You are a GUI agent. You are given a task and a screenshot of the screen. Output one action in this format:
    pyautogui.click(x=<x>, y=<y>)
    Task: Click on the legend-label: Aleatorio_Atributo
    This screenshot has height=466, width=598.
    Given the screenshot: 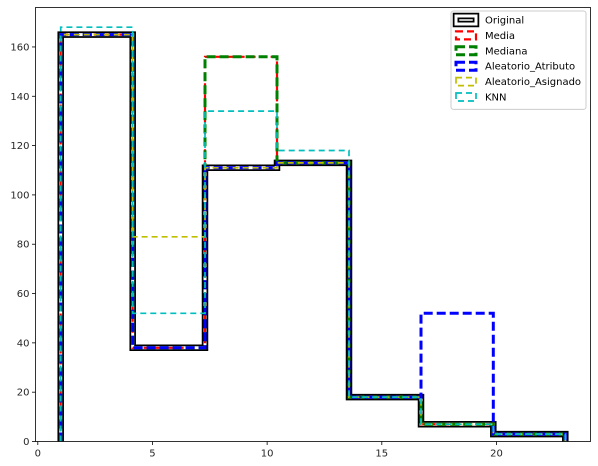 What is the action you would take?
    pyautogui.click(x=530, y=67)
    